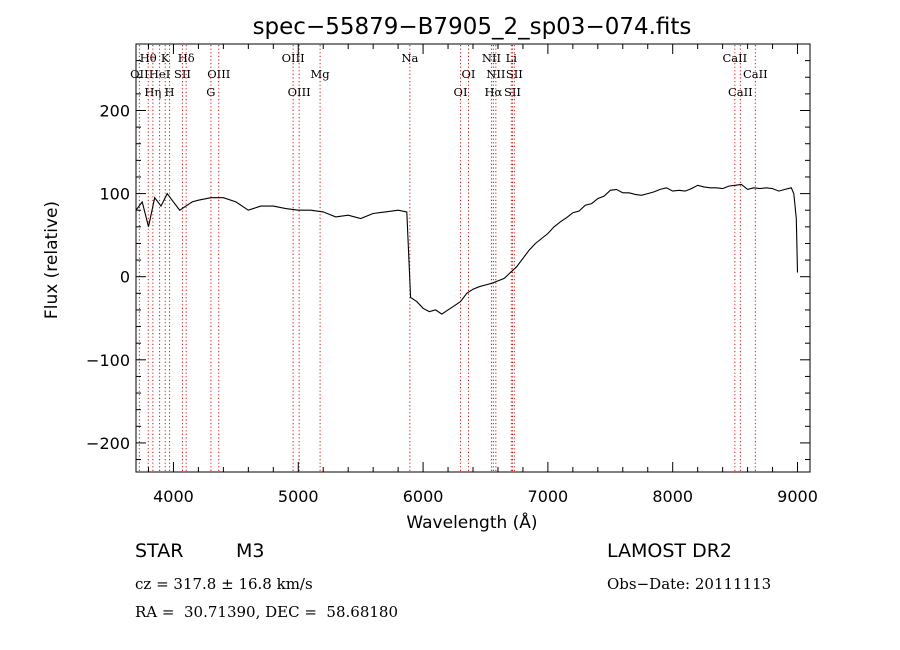 This screenshot has height=650, width=900. Describe the element at coordinates (409, 58) in the screenshot. I see `spectral-line-label: Na` at that location.